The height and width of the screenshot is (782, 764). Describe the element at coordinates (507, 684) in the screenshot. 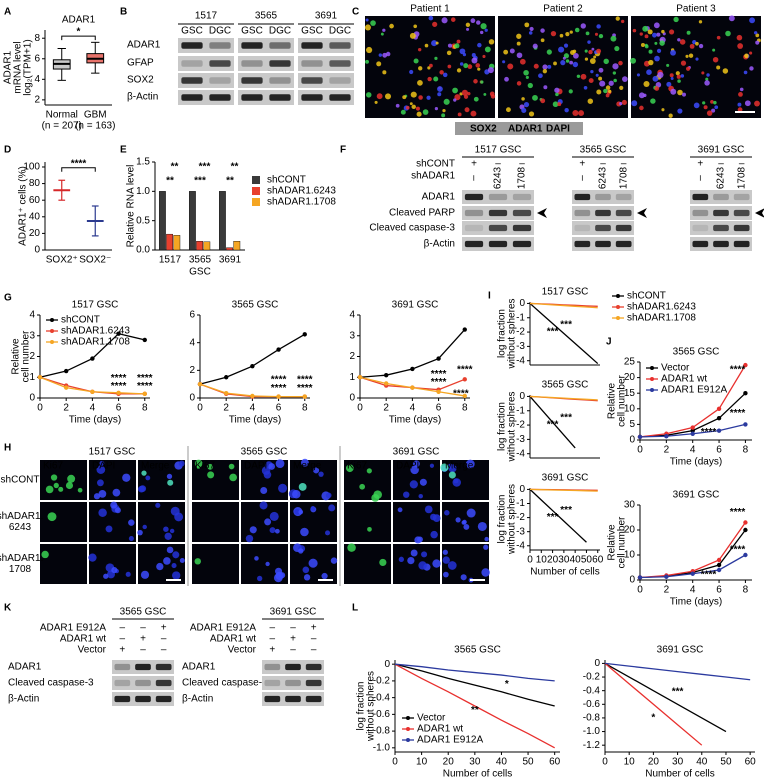

I see `annotation: *` at that location.